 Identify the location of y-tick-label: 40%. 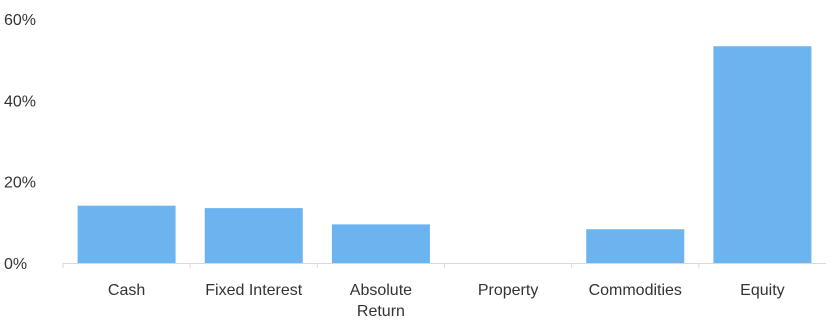
(20, 101).